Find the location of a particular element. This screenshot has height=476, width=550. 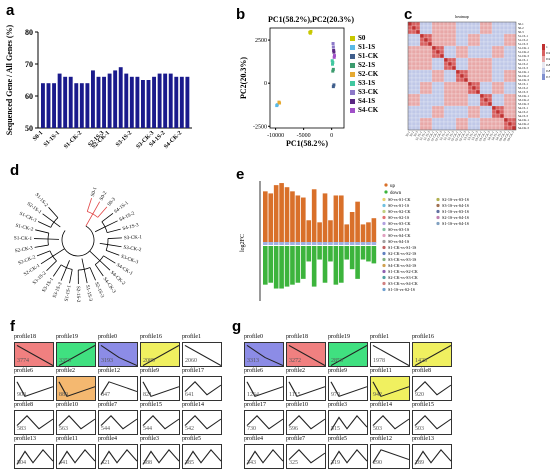

profile-name: profile7 is located at coordinates (107, 405).